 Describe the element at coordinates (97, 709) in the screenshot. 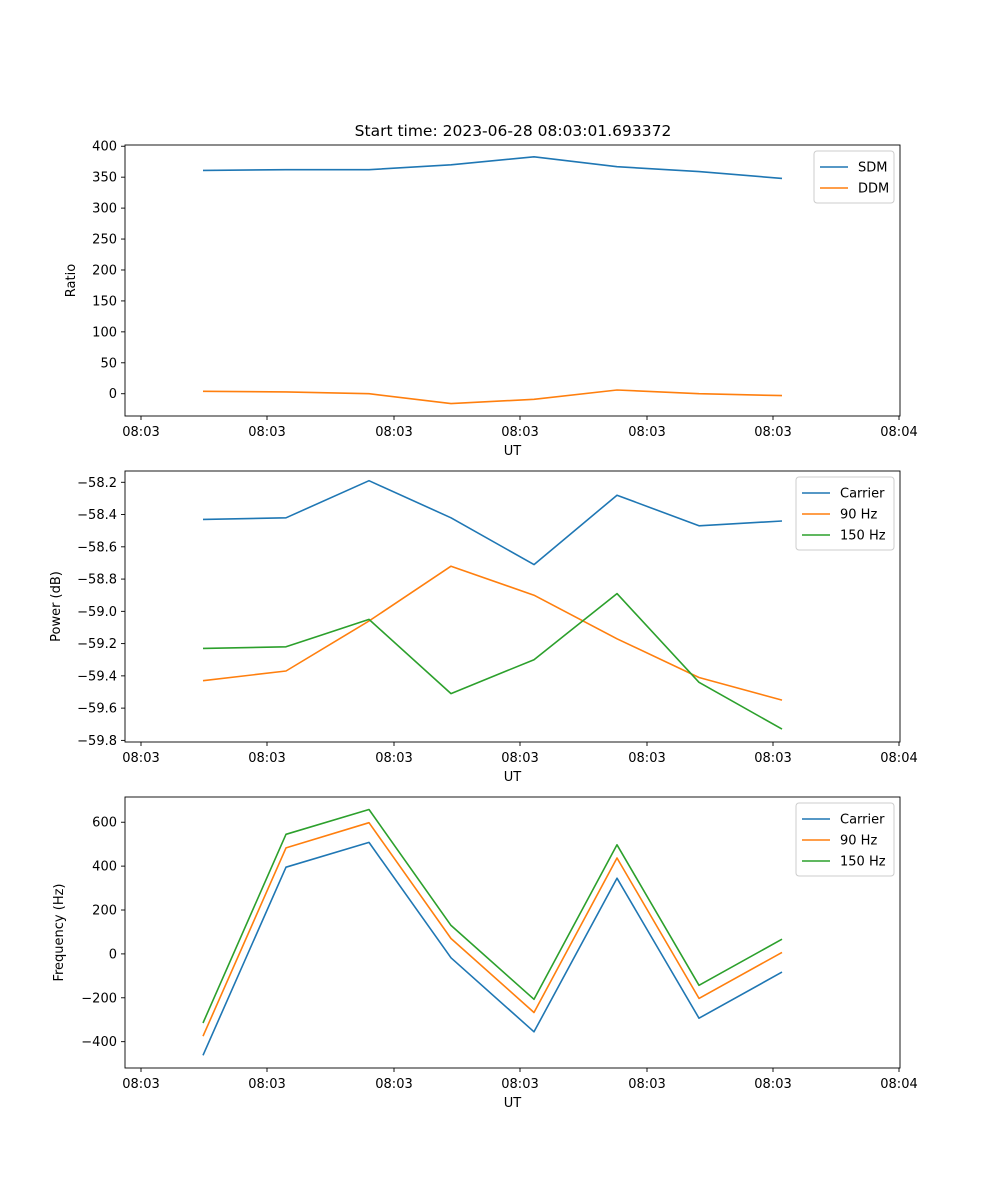

I see `y-tick-label: −59.6` at that location.